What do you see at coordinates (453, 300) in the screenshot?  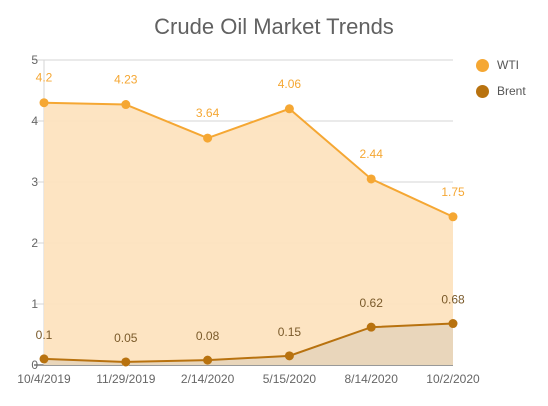 I see `data-label-brent: 0.68` at bounding box center [453, 300].